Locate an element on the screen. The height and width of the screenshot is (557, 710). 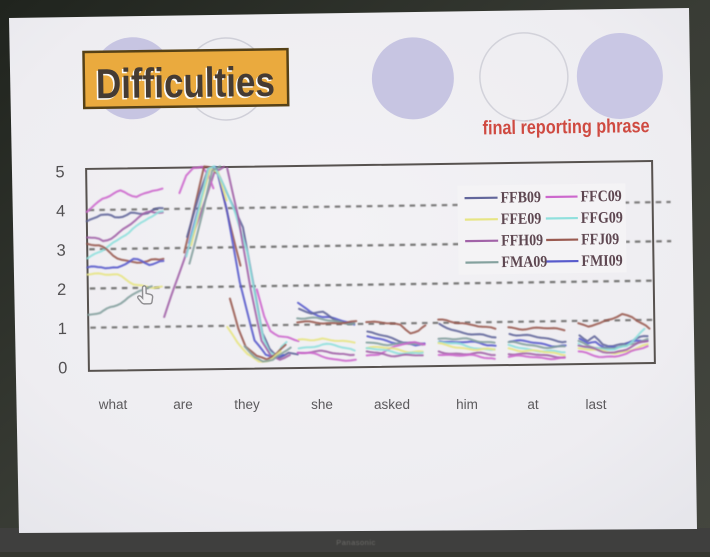
svg-text: are is located at coordinates (183, 404).